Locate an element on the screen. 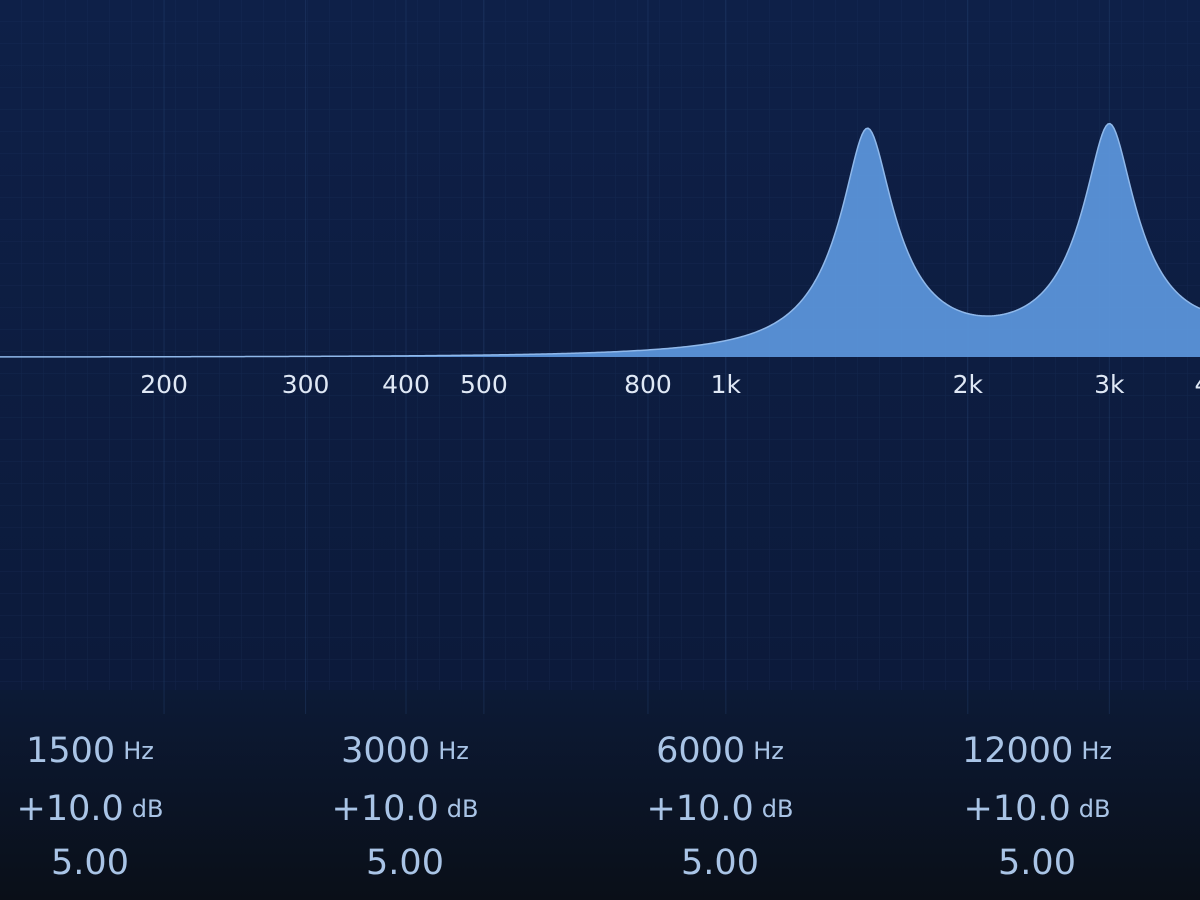  band-frequency: 1500 Hz is located at coordinates (90, 751).